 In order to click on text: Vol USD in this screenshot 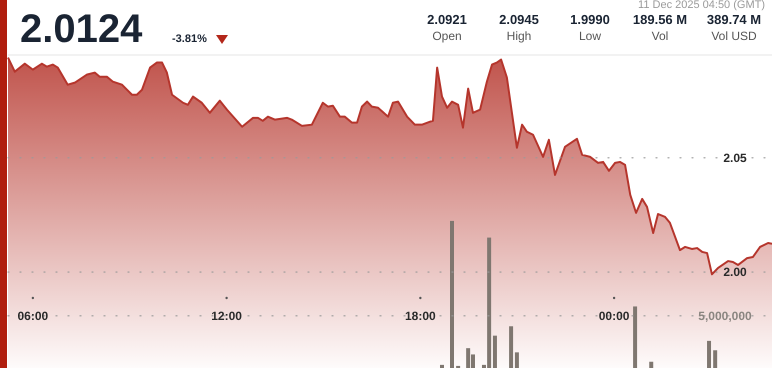, I will do `click(734, 36)`.